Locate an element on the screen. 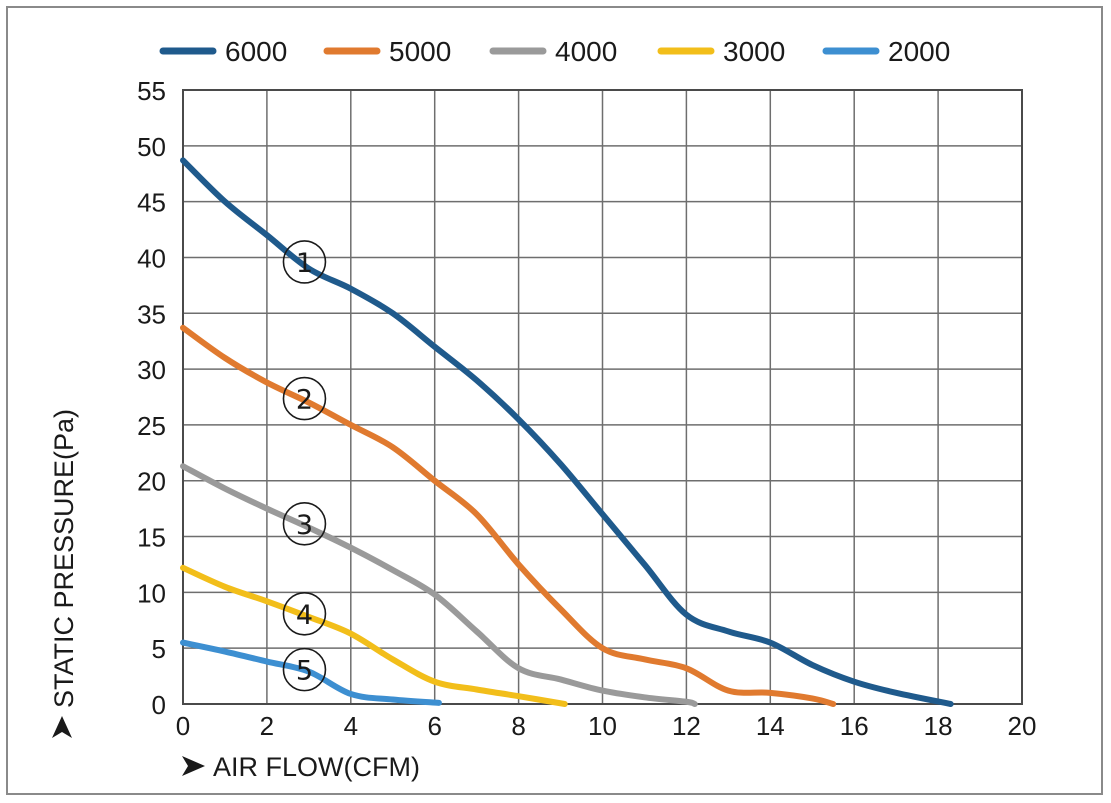  x-tick-label: 14 is located at coordinates (770, 726).